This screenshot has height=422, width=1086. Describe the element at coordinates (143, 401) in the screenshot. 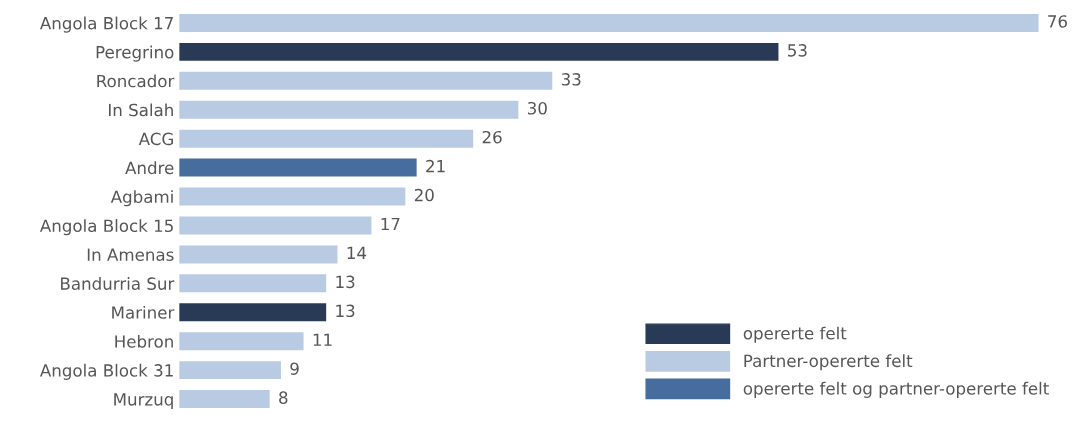

I see `y-tick-label: Murzuq` at that location.